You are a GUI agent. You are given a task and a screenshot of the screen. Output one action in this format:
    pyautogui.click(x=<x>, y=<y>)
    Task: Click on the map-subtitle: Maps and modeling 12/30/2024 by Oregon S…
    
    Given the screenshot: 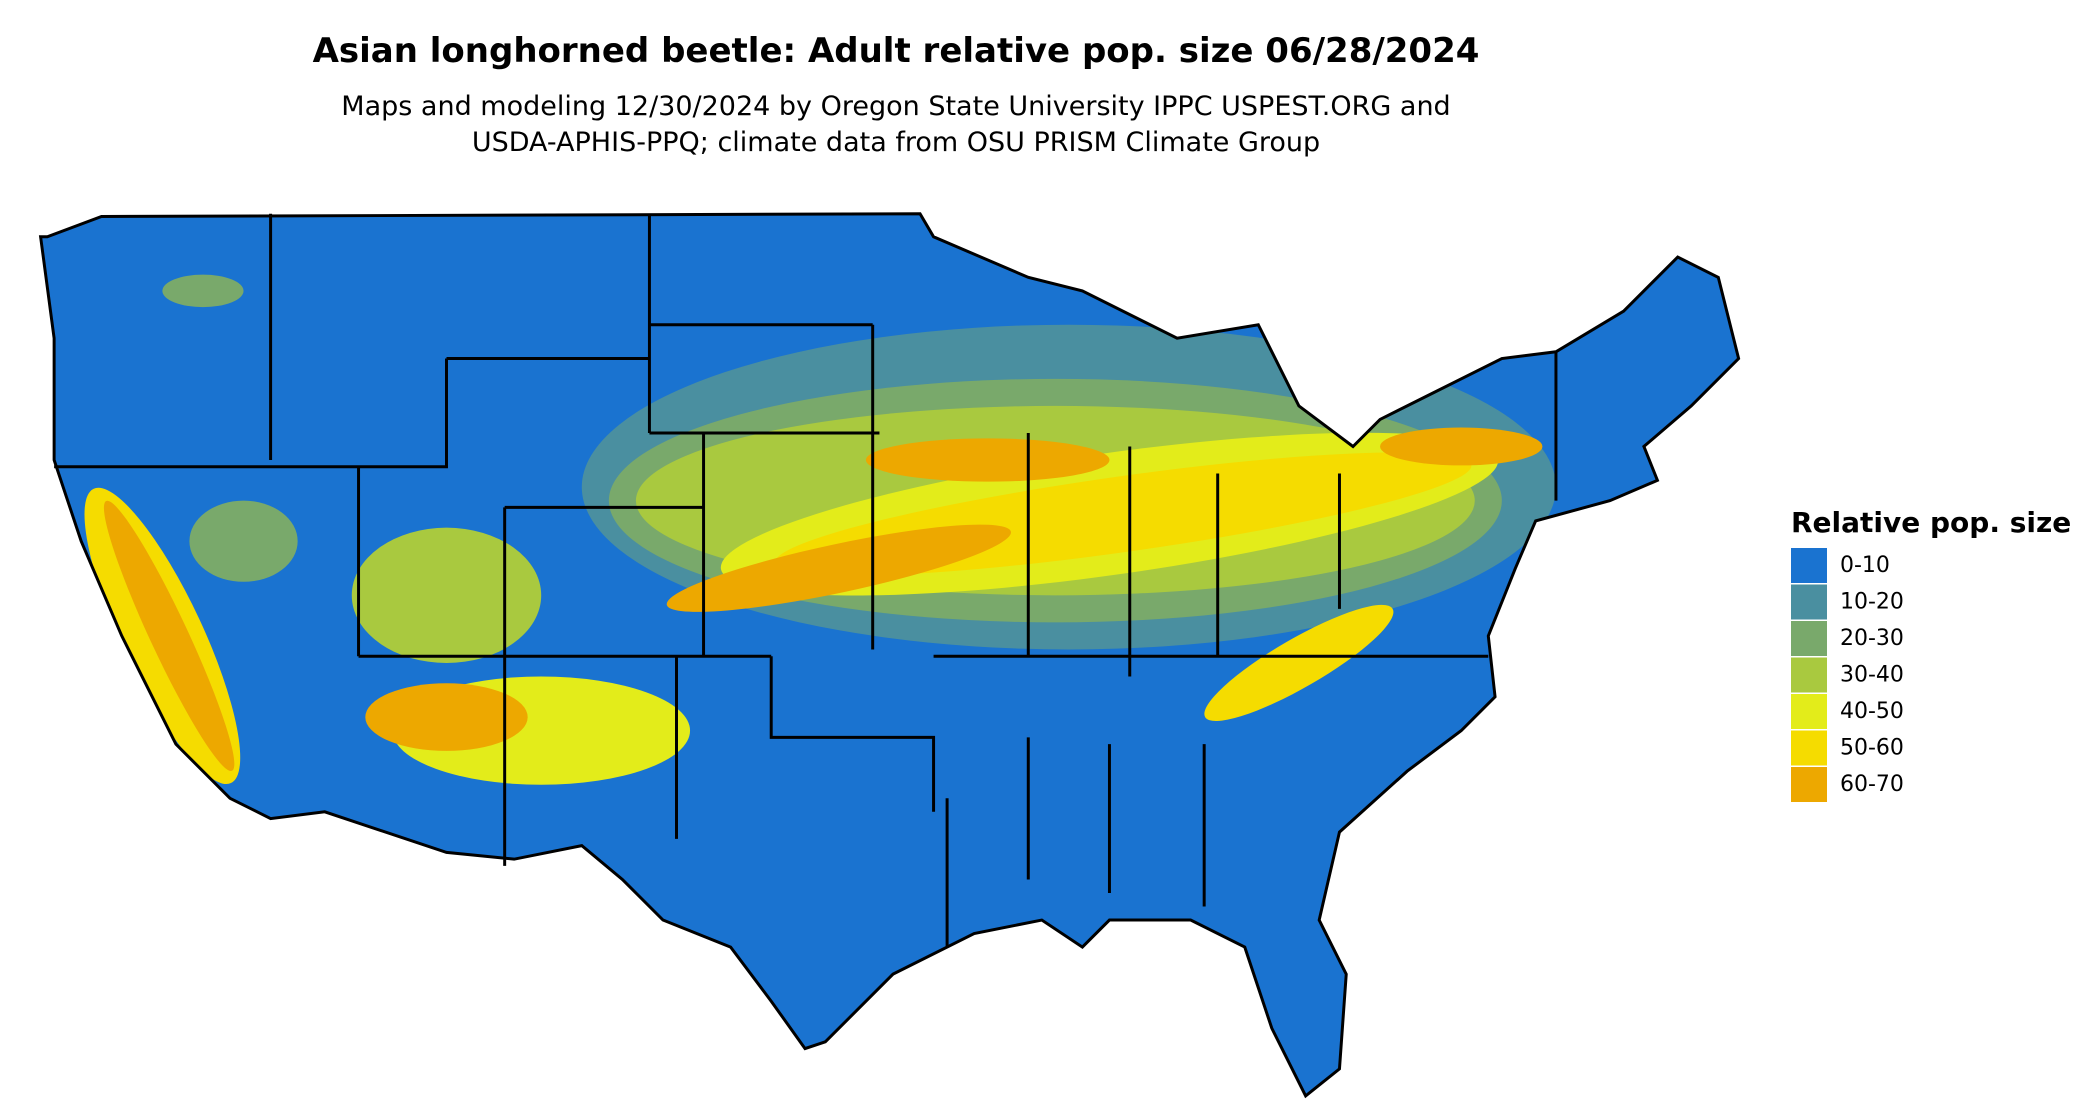 What is the action you would take?
    pyautogui.click(x=895, y=106)
    